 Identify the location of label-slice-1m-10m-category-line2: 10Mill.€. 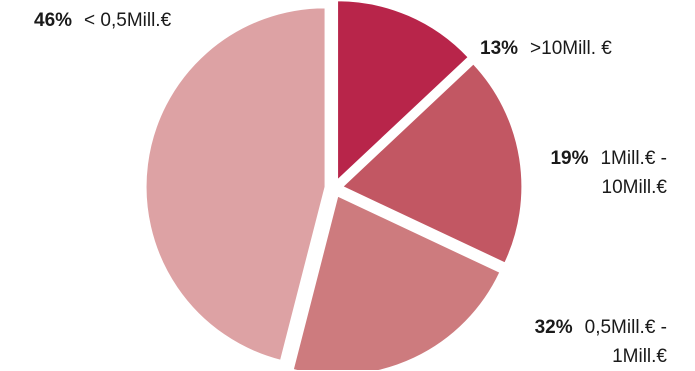
(634, 187).